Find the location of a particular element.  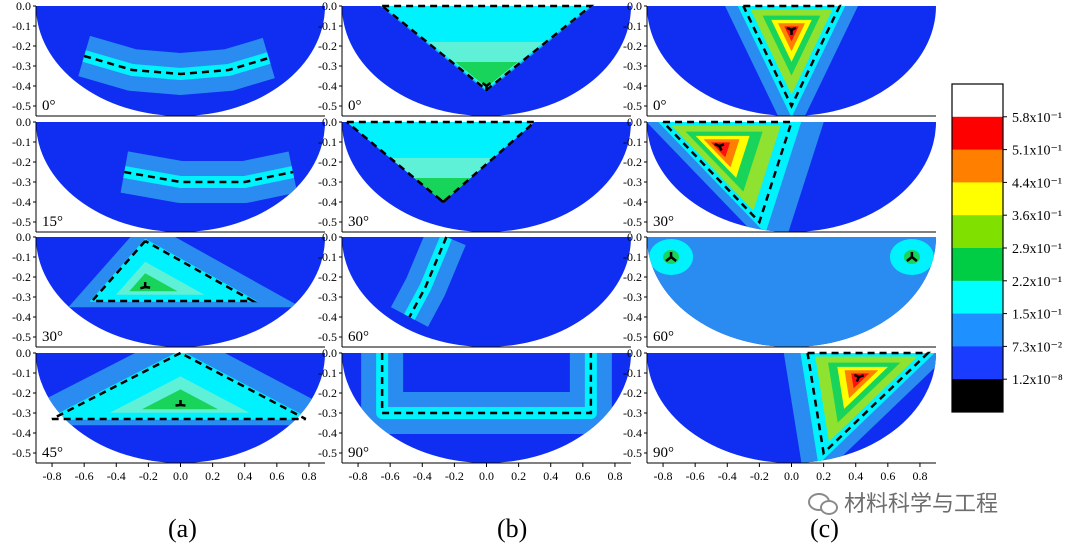

panel-b-0: 0.0 -0.1 -0.2 -0.3 -0.4 -0.5 0° is located at coordinates (474, 58).